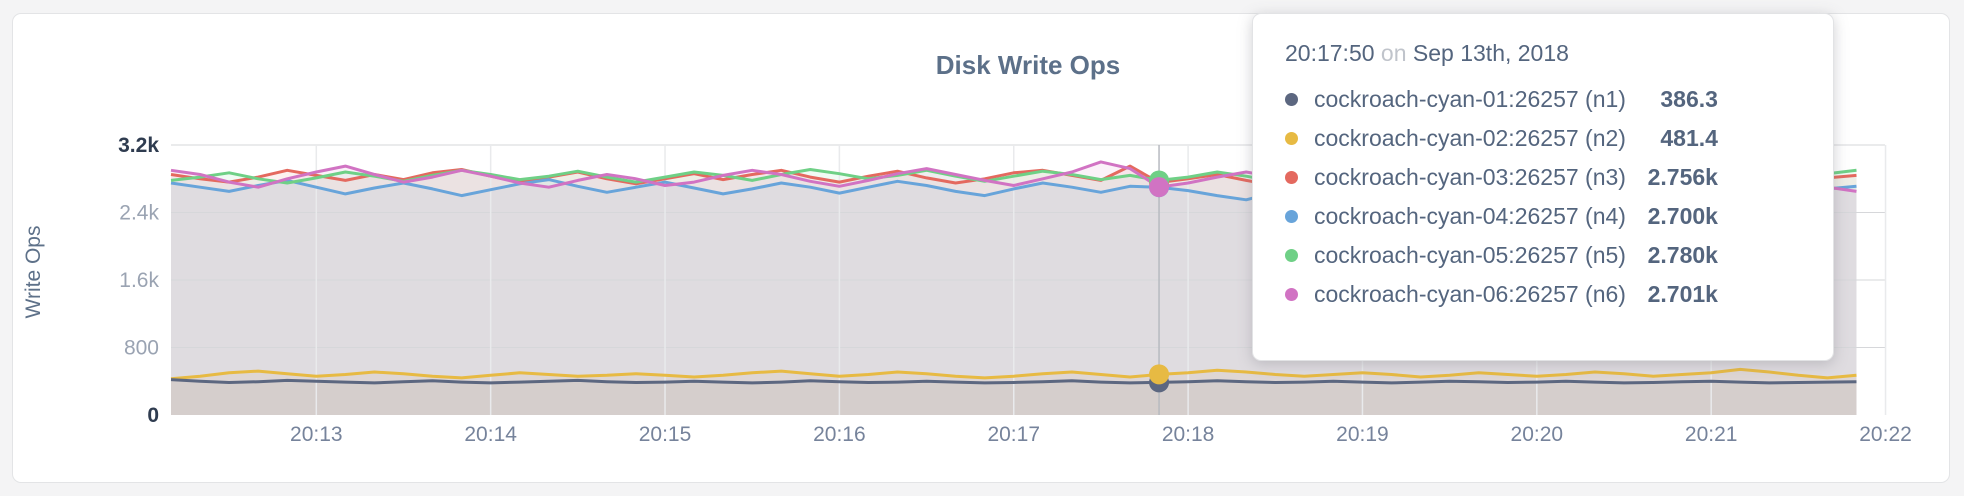 This screenshot has width=1964, height=496. I want to click on x-tick-label: 20:13, so click(316, 434).